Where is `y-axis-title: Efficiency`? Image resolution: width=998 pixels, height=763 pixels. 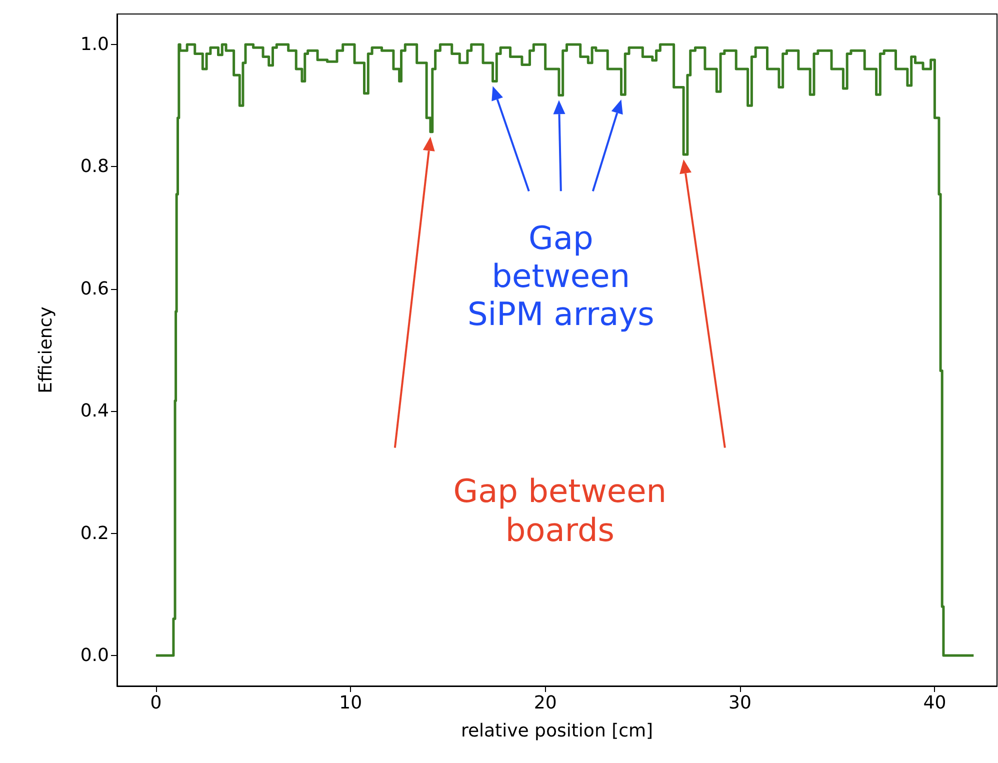 y-axis-title: Efficiency is located at coordinates (46, 350).